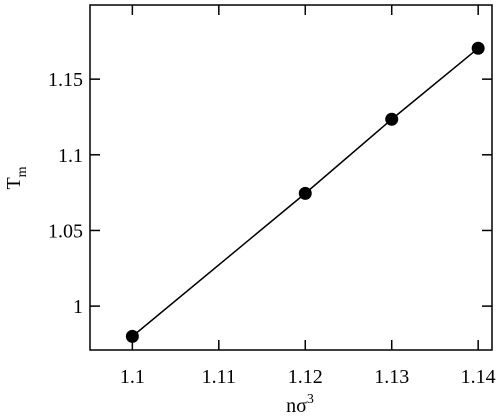 This screenshot has height=419, width=498. What do you see at coordinates (22, 171) in the screenshot?
I see `y-label-sub: m` at bounding box center [22, 171].